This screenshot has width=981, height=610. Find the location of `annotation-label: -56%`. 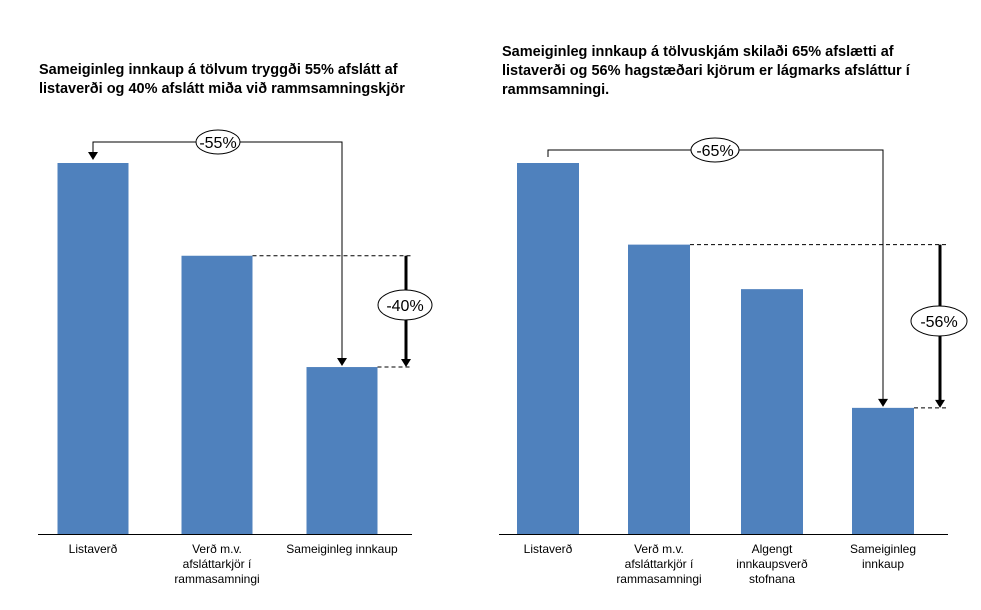

annotation-label: -56% is located at coordinates (938, 322).